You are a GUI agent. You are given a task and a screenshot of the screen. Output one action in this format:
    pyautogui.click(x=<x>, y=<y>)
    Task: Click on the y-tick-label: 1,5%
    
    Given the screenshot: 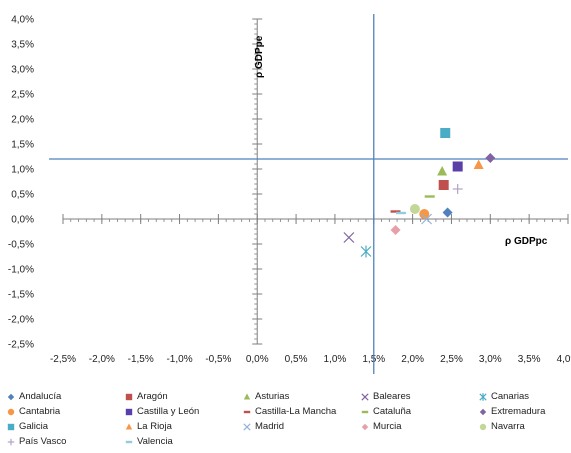 What is the action you would take?
    pyautogui.click(x=22, y=145)
    